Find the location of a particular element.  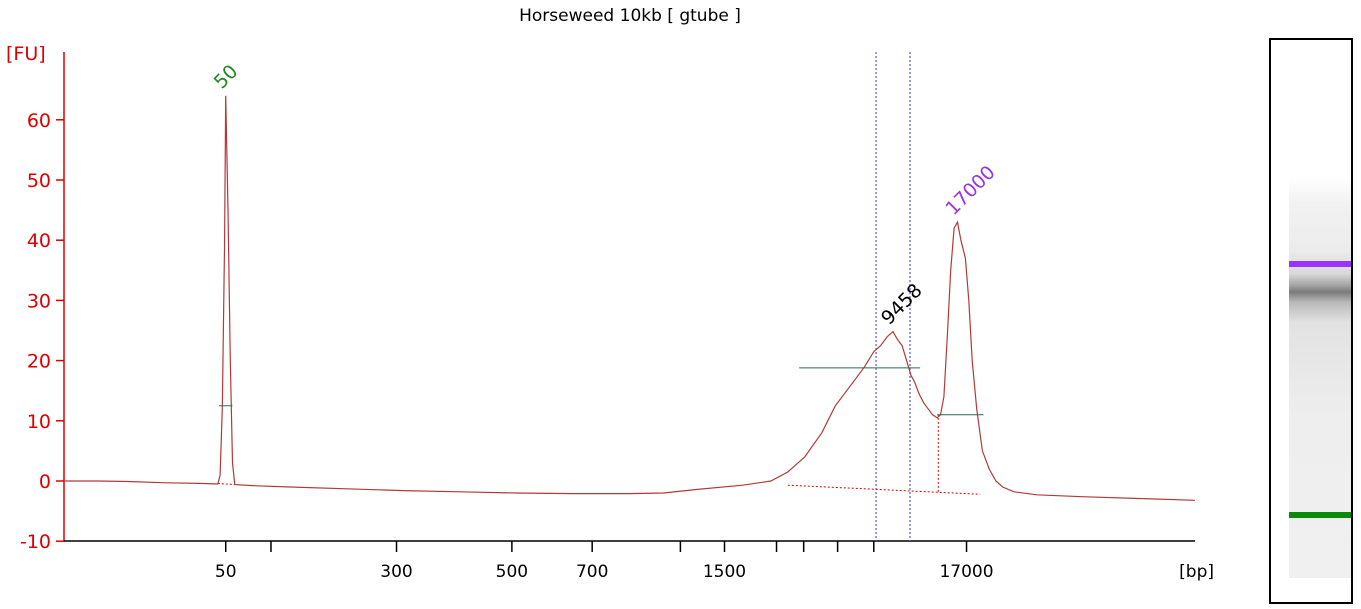

peak-label: 17000 is located at coordinates (970, 190).